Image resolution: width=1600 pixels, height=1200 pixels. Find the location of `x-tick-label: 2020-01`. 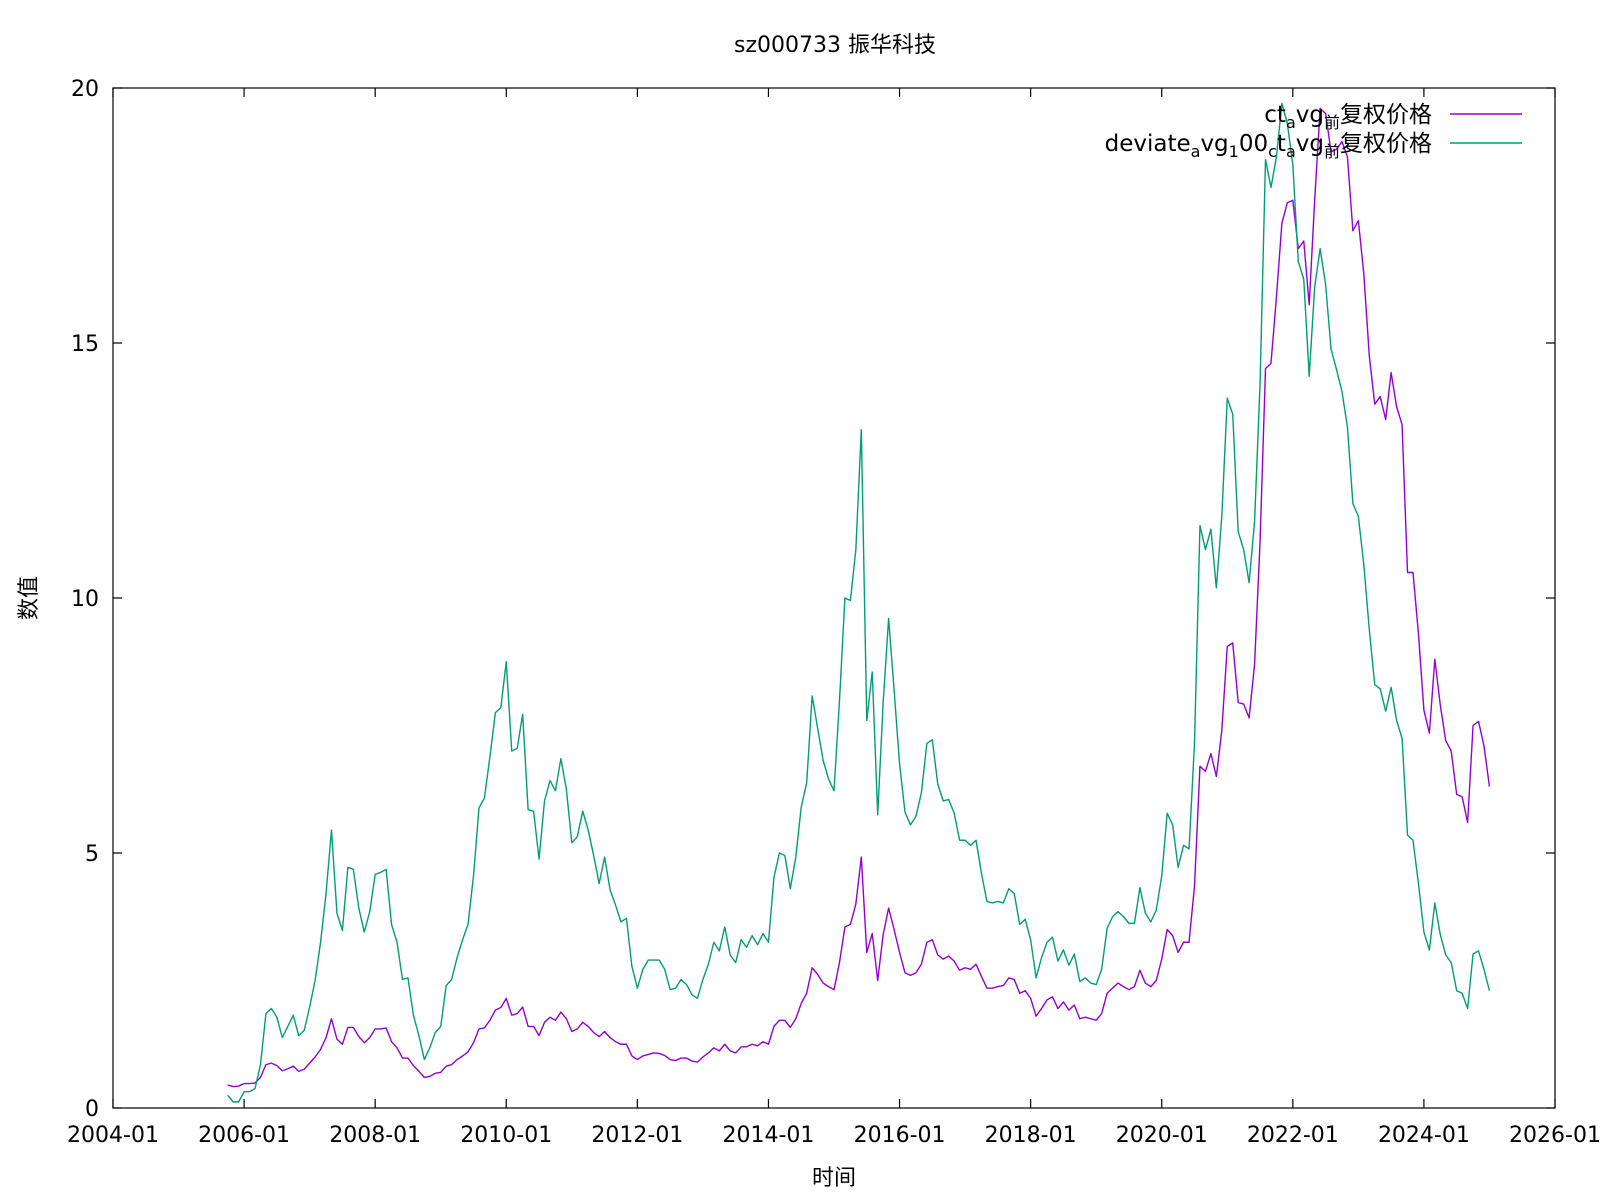

x-tick-label: 2020-01 is located at coordinates (1162, 1135).